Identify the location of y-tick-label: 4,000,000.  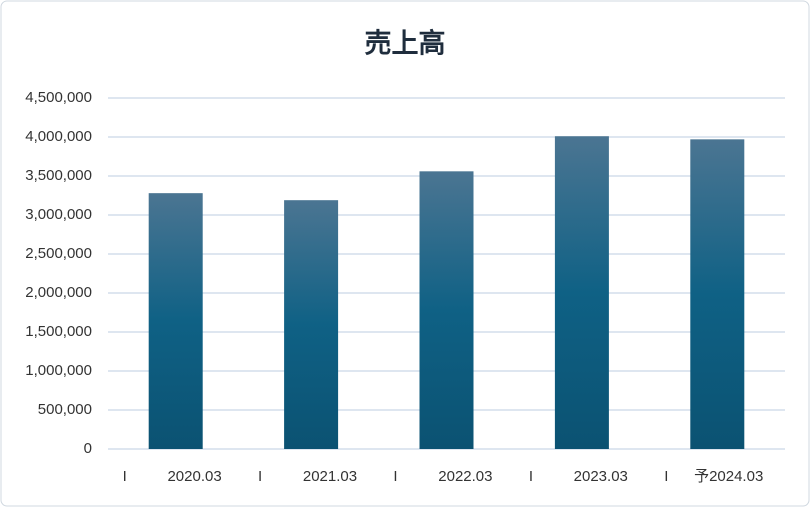
(58, 136).